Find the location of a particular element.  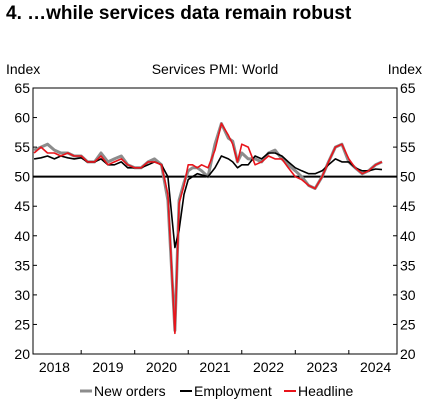

x-tick-label: 2022 is located at coordinates (268, 367).